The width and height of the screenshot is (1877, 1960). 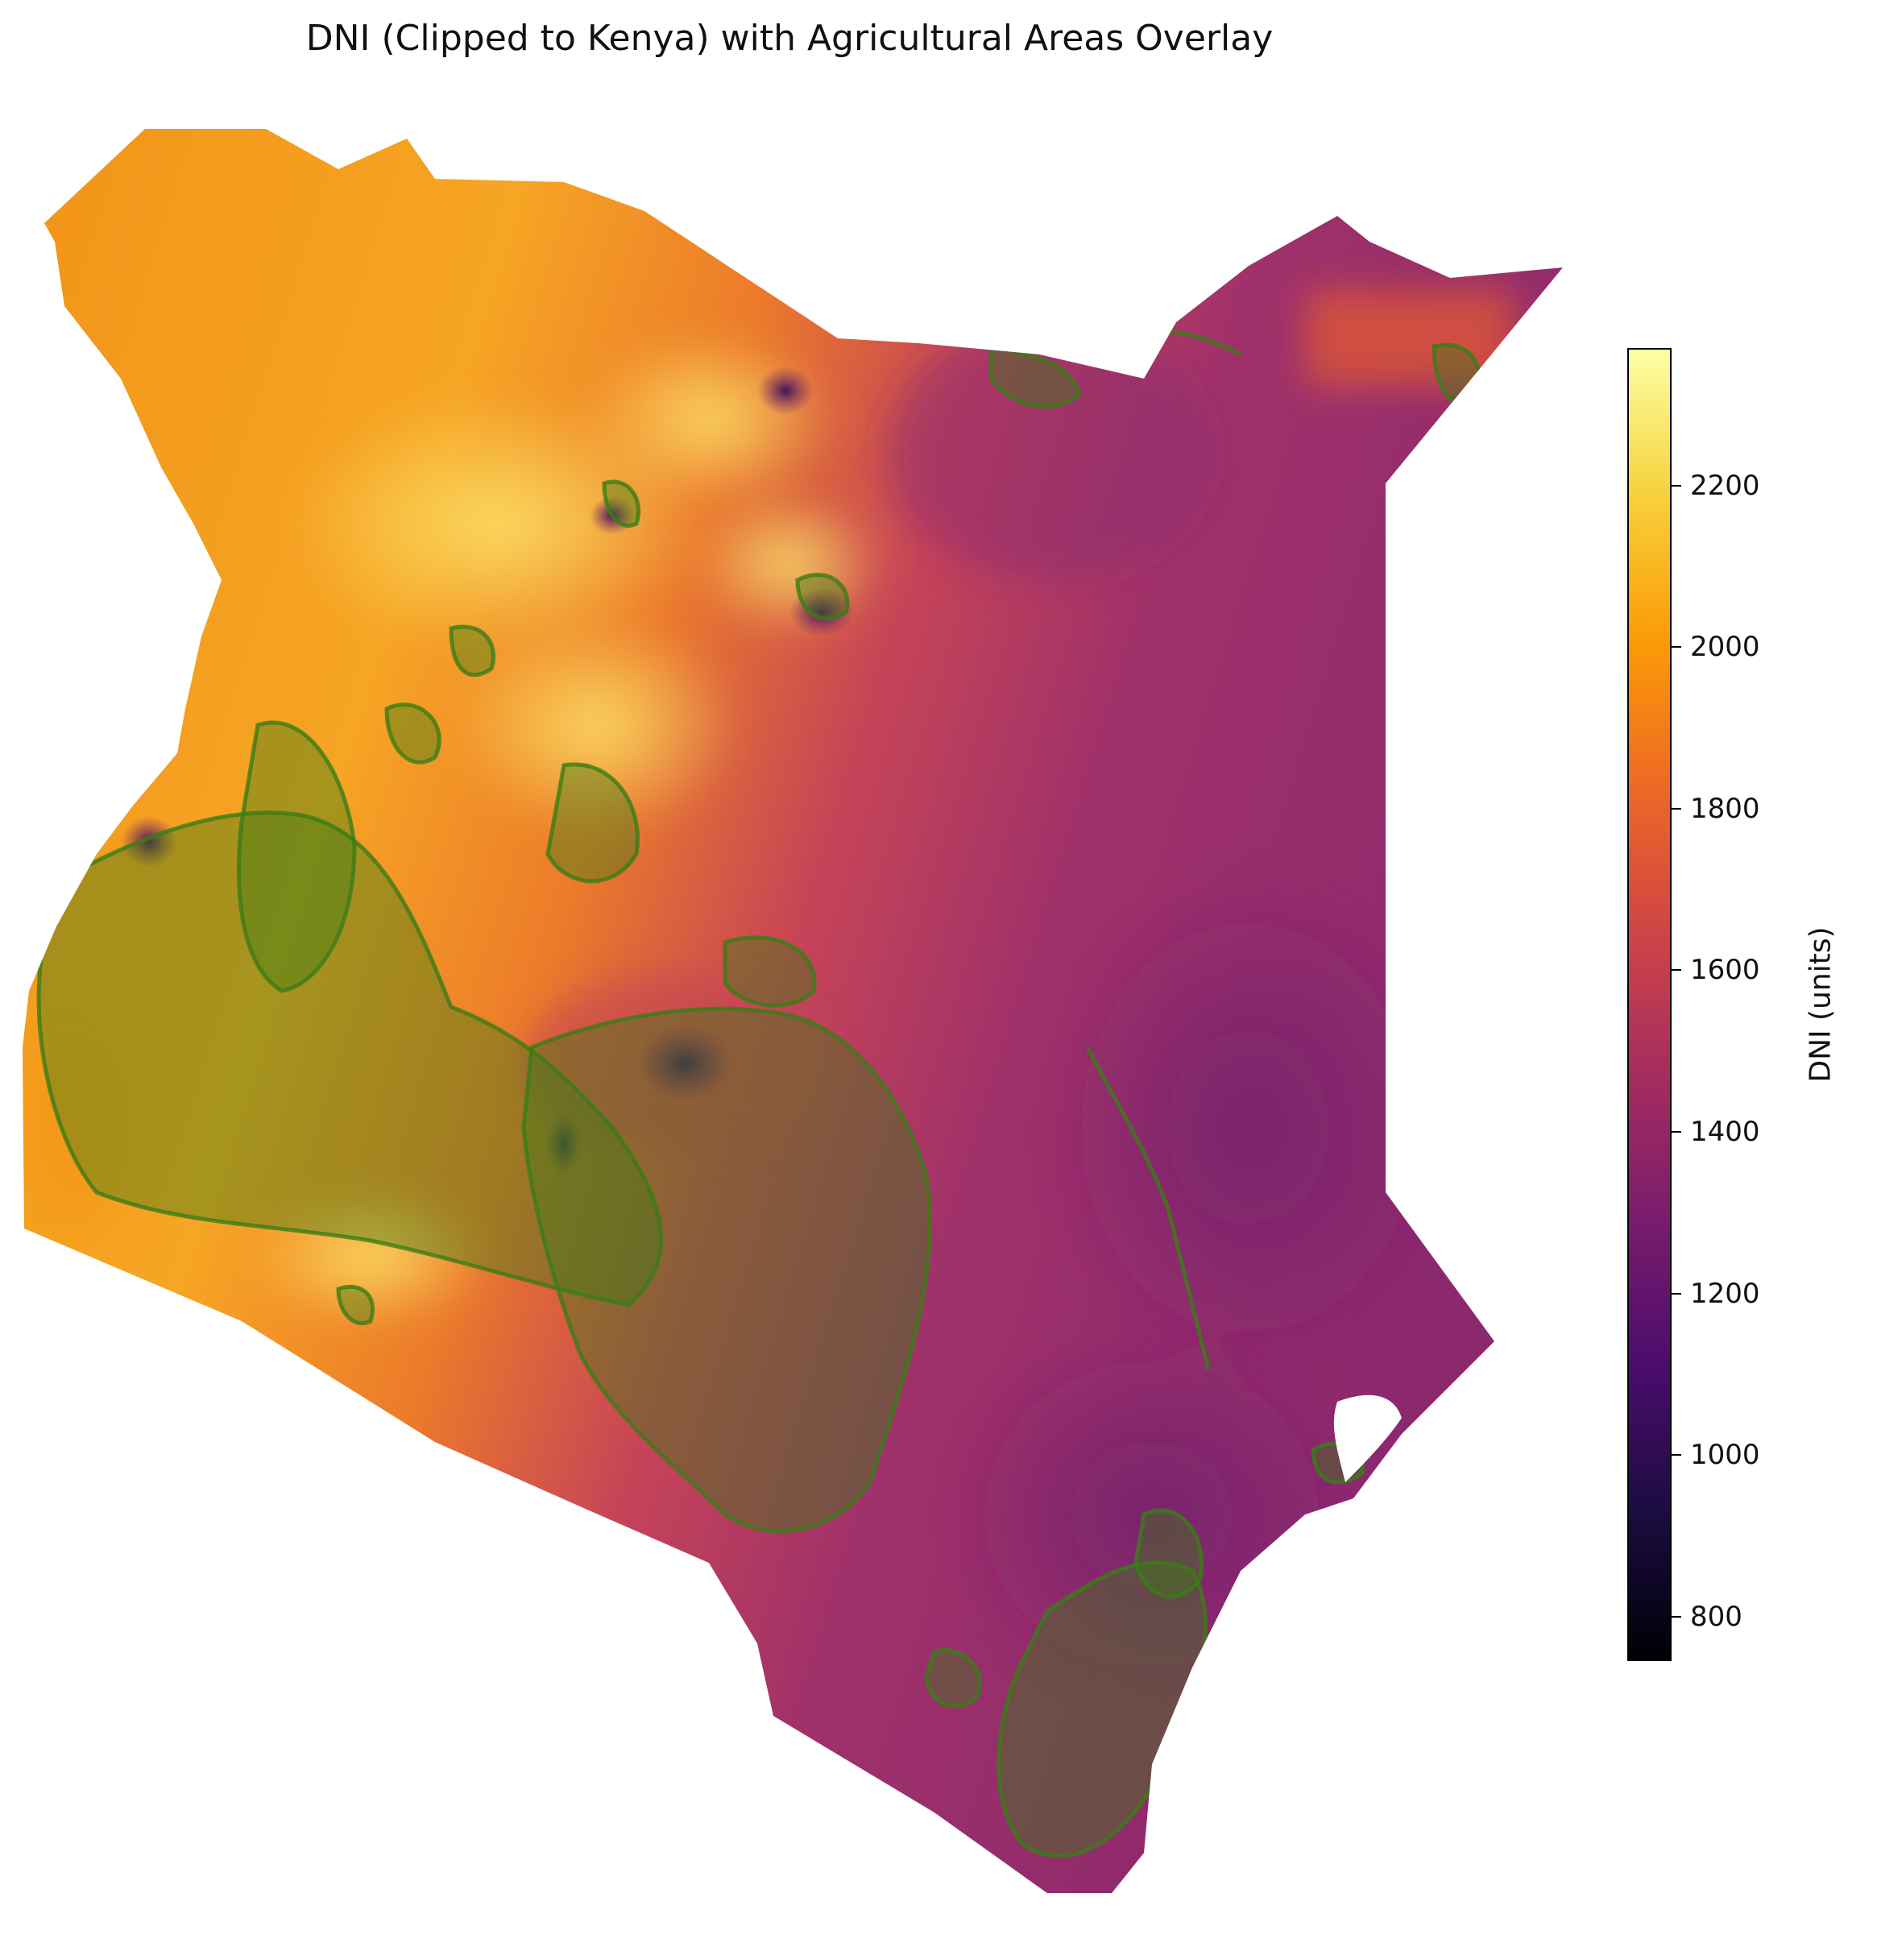 I want to click on colorbar-tick-label: 800, so click(x=1716, y=1616).